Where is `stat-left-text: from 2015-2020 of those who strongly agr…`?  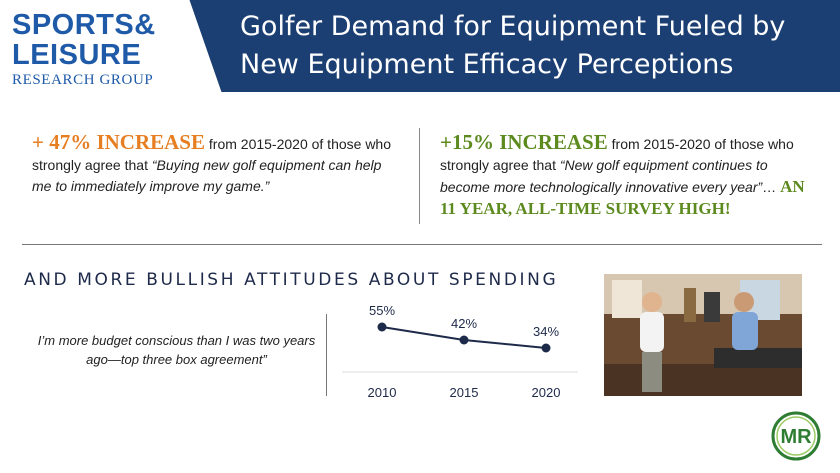
stat-left-text: from 2015-2020 of those who strongly agr… is located at coordinates (212, 154).